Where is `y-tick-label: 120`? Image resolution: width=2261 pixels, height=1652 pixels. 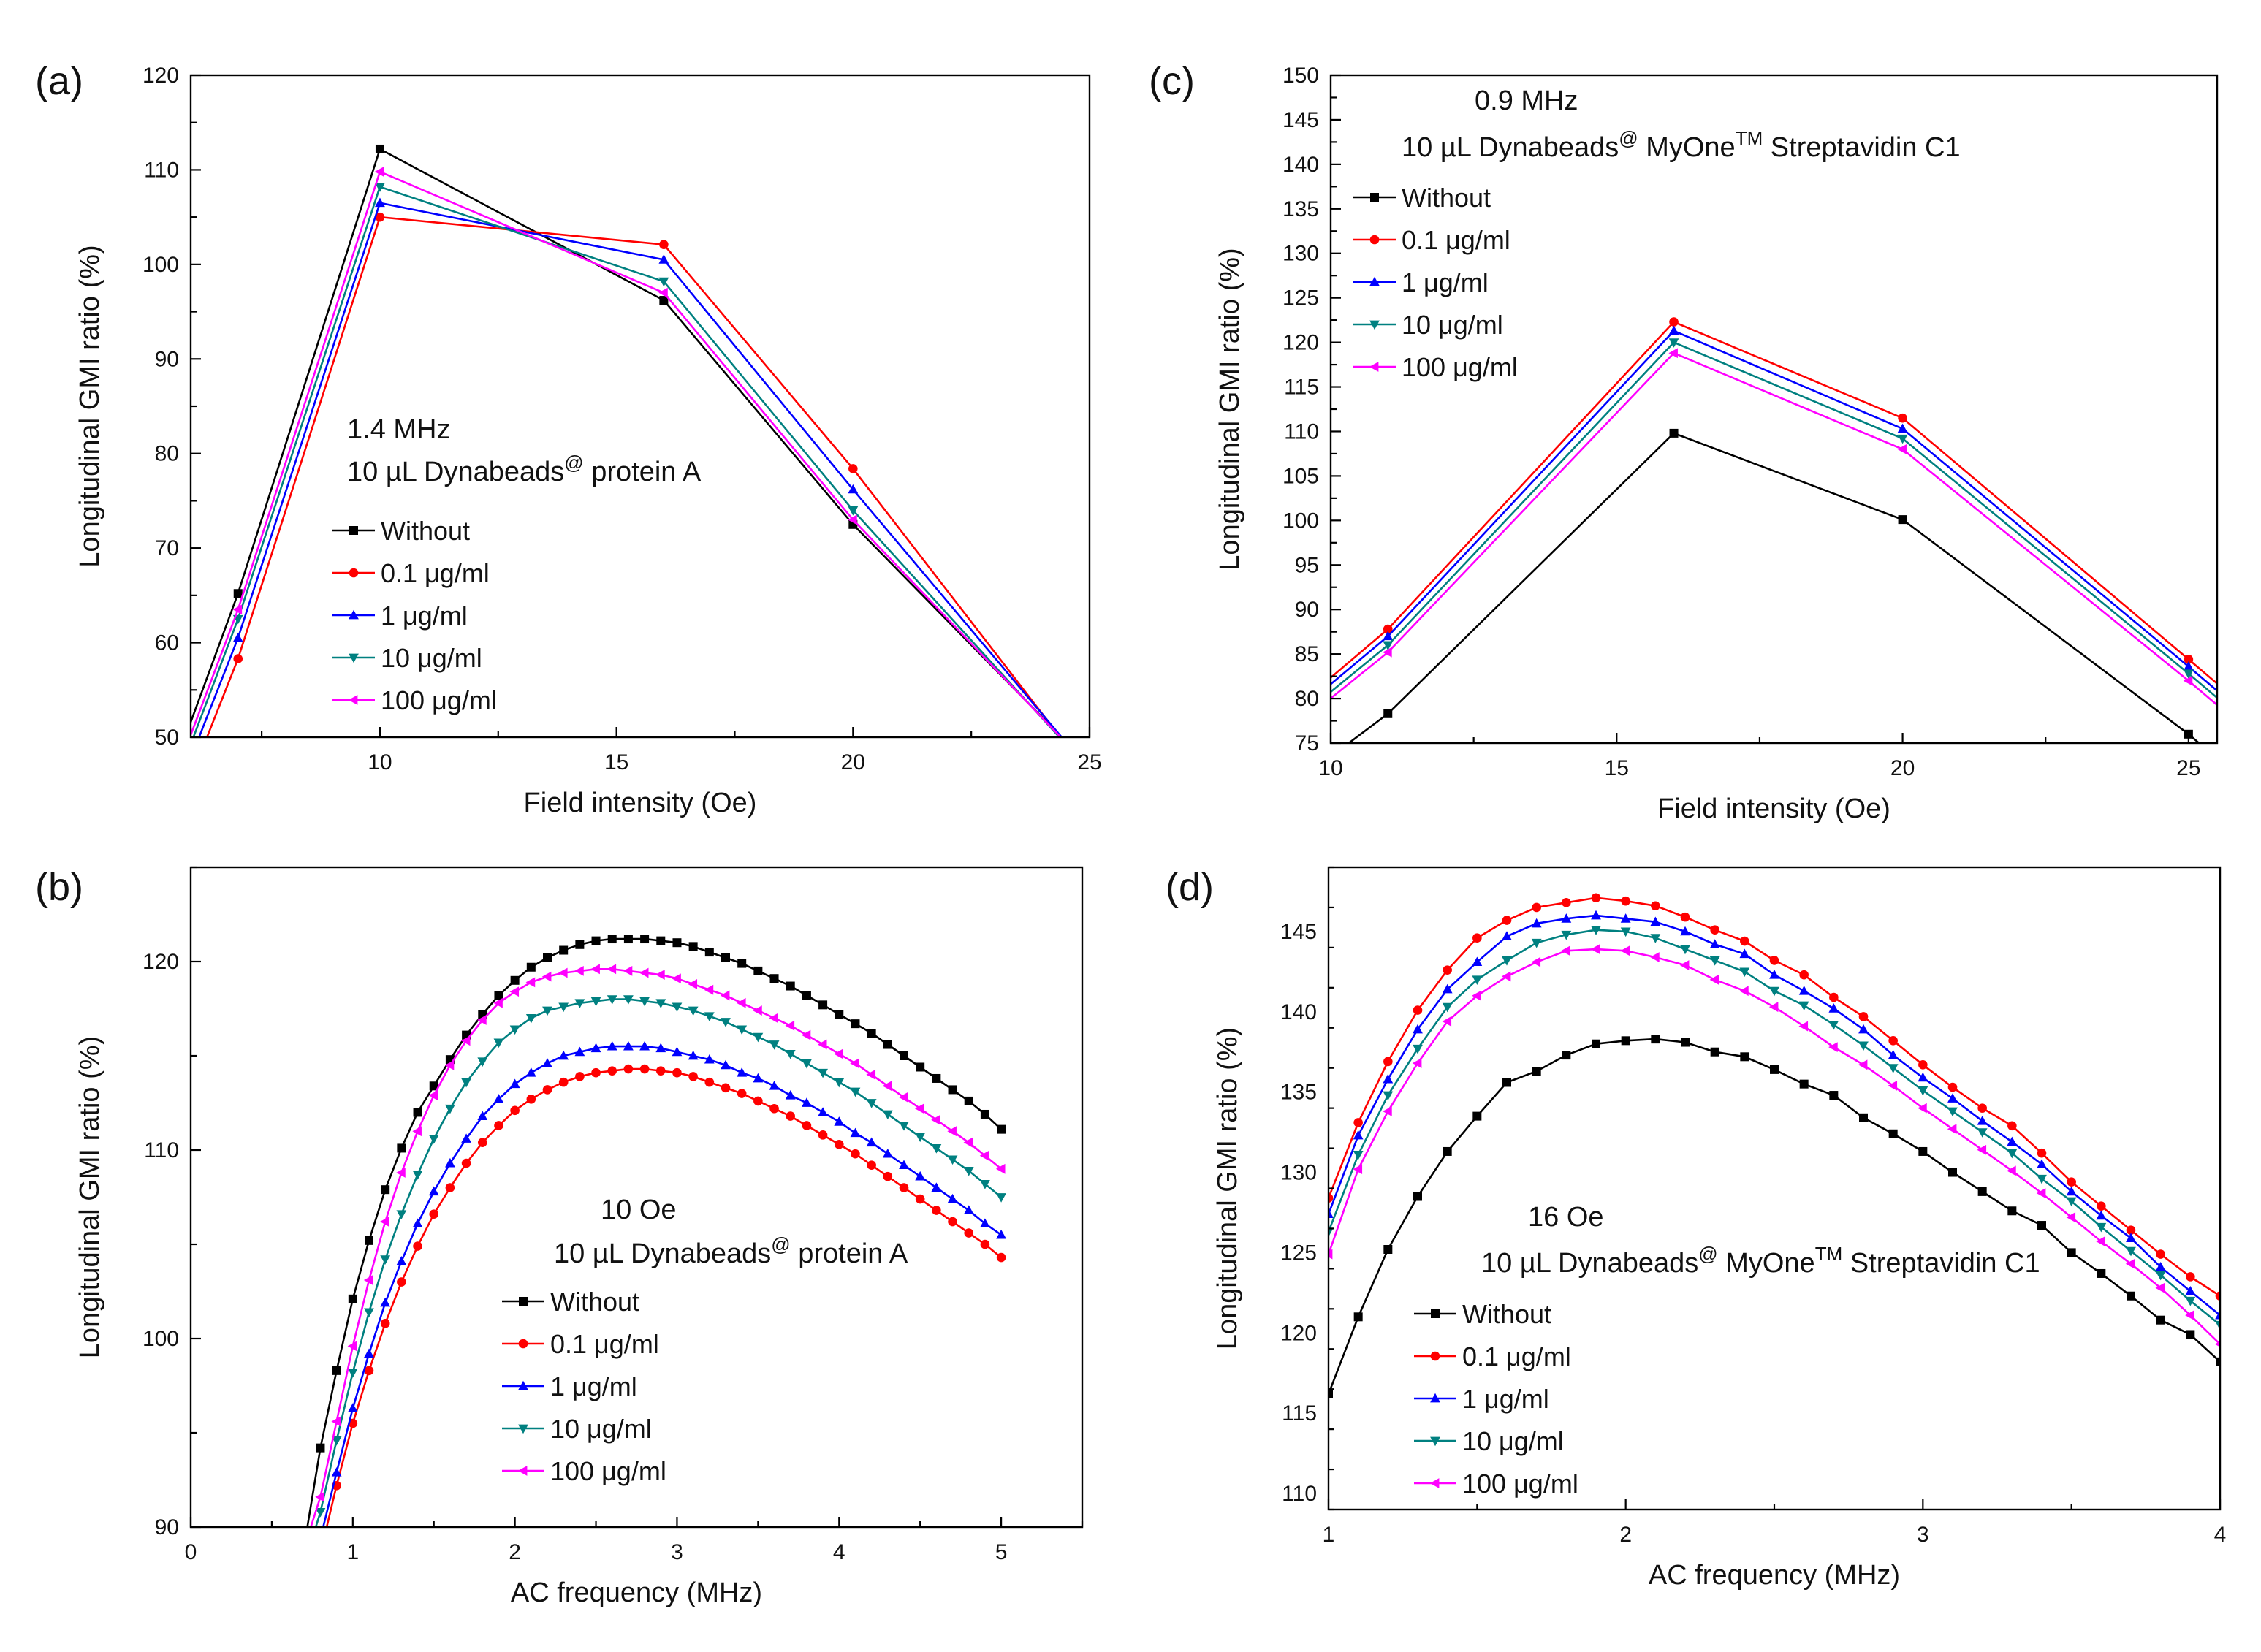 y-tick-label: 120 is located at coordinates (160, 76).